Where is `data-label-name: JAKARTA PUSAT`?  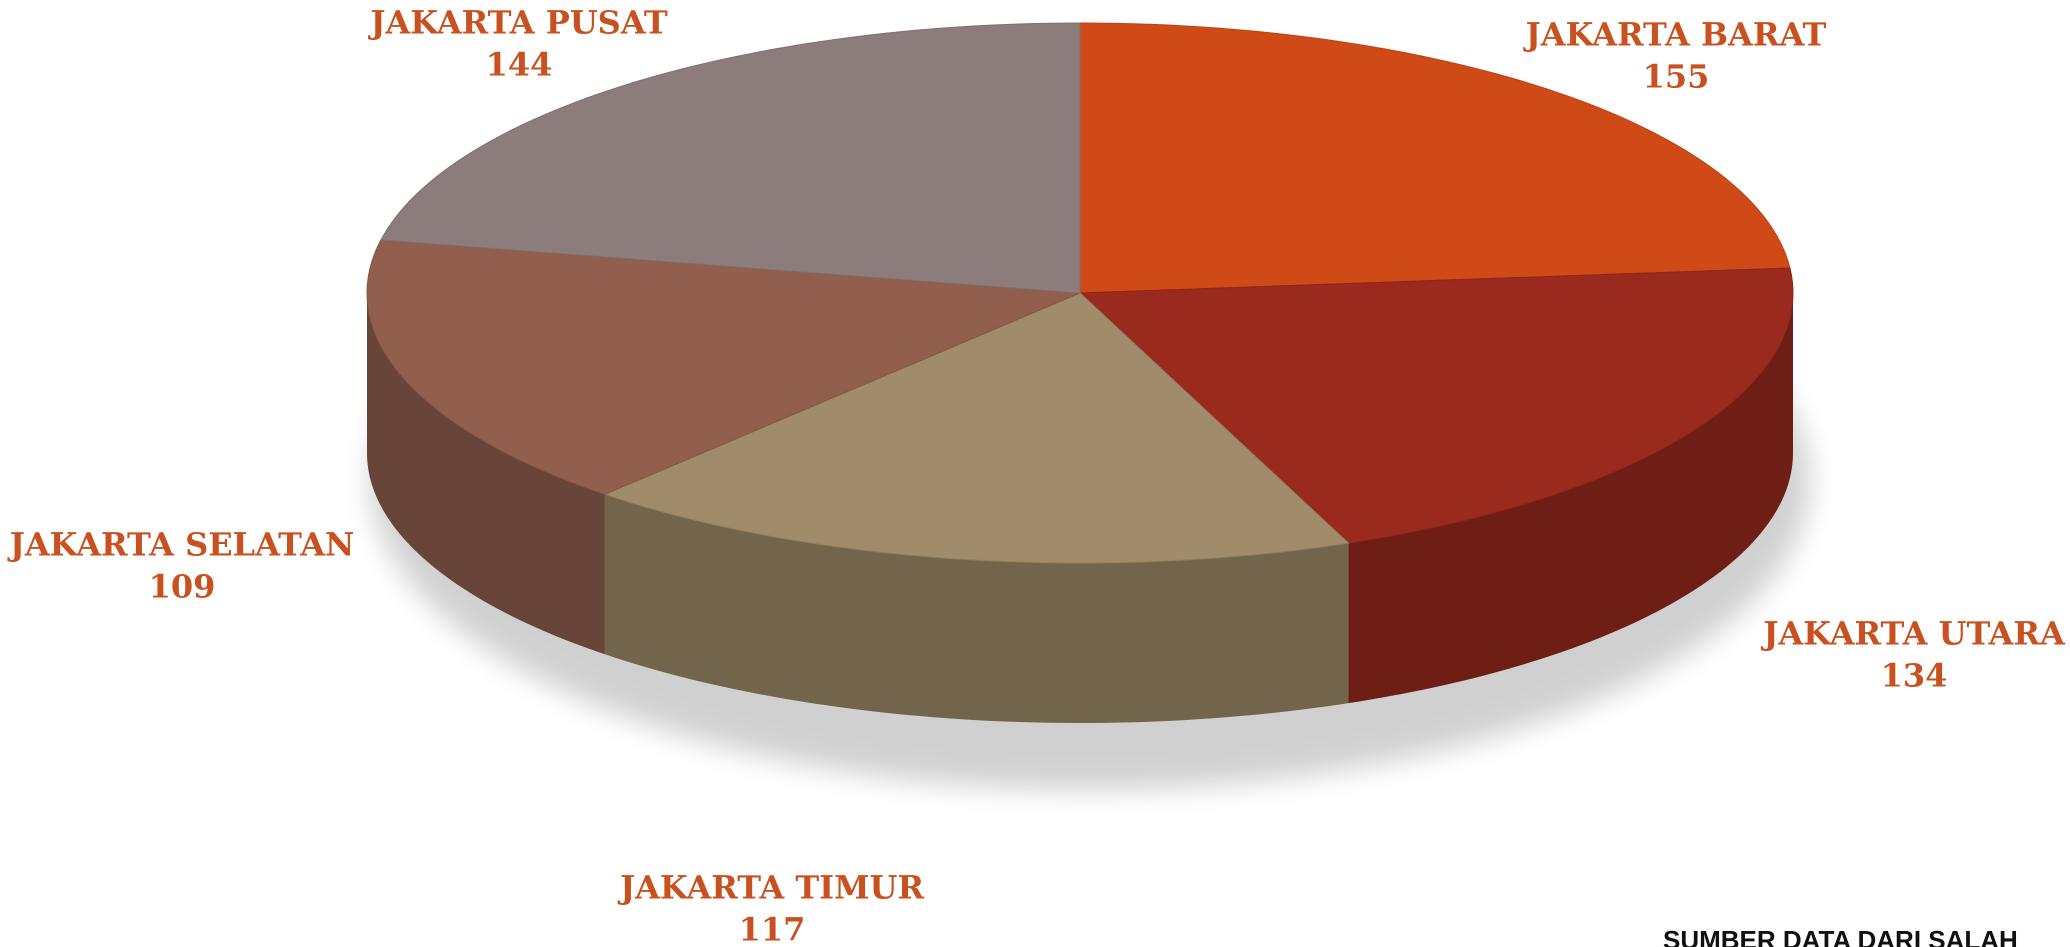 data-label-name: JAKARTA PUSAT is located at coordinates (517, 23).